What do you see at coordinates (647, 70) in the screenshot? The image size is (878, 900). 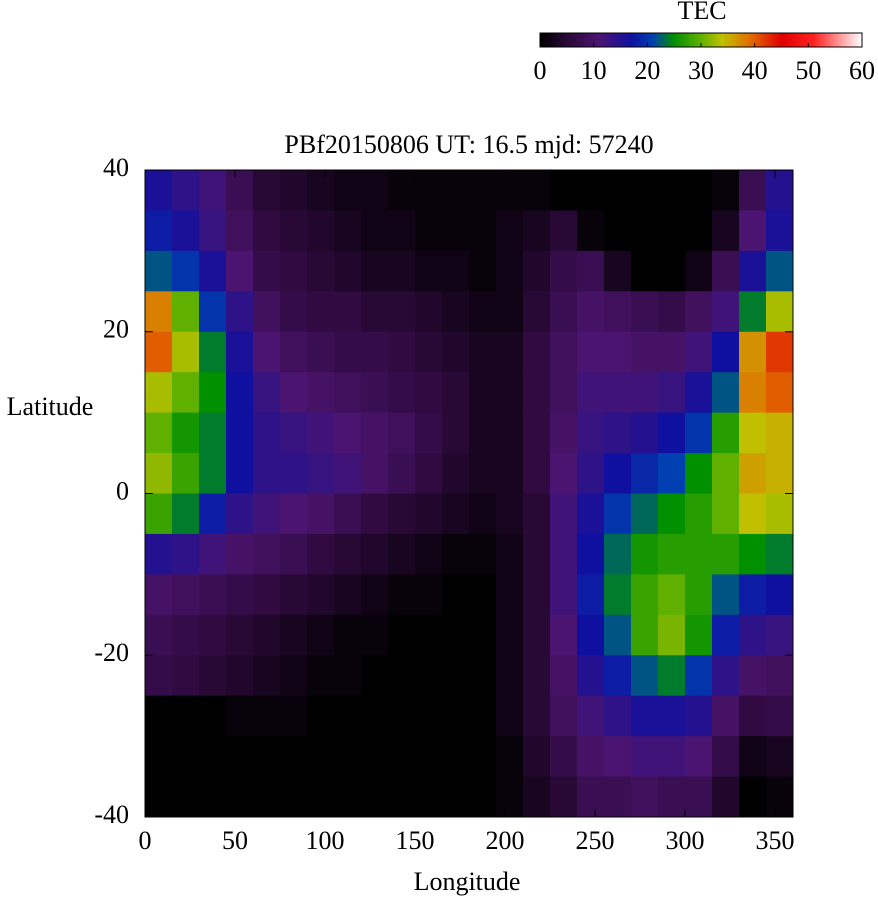 I see `colorbar-tick-label: 20` at bounding box center [647, 70].